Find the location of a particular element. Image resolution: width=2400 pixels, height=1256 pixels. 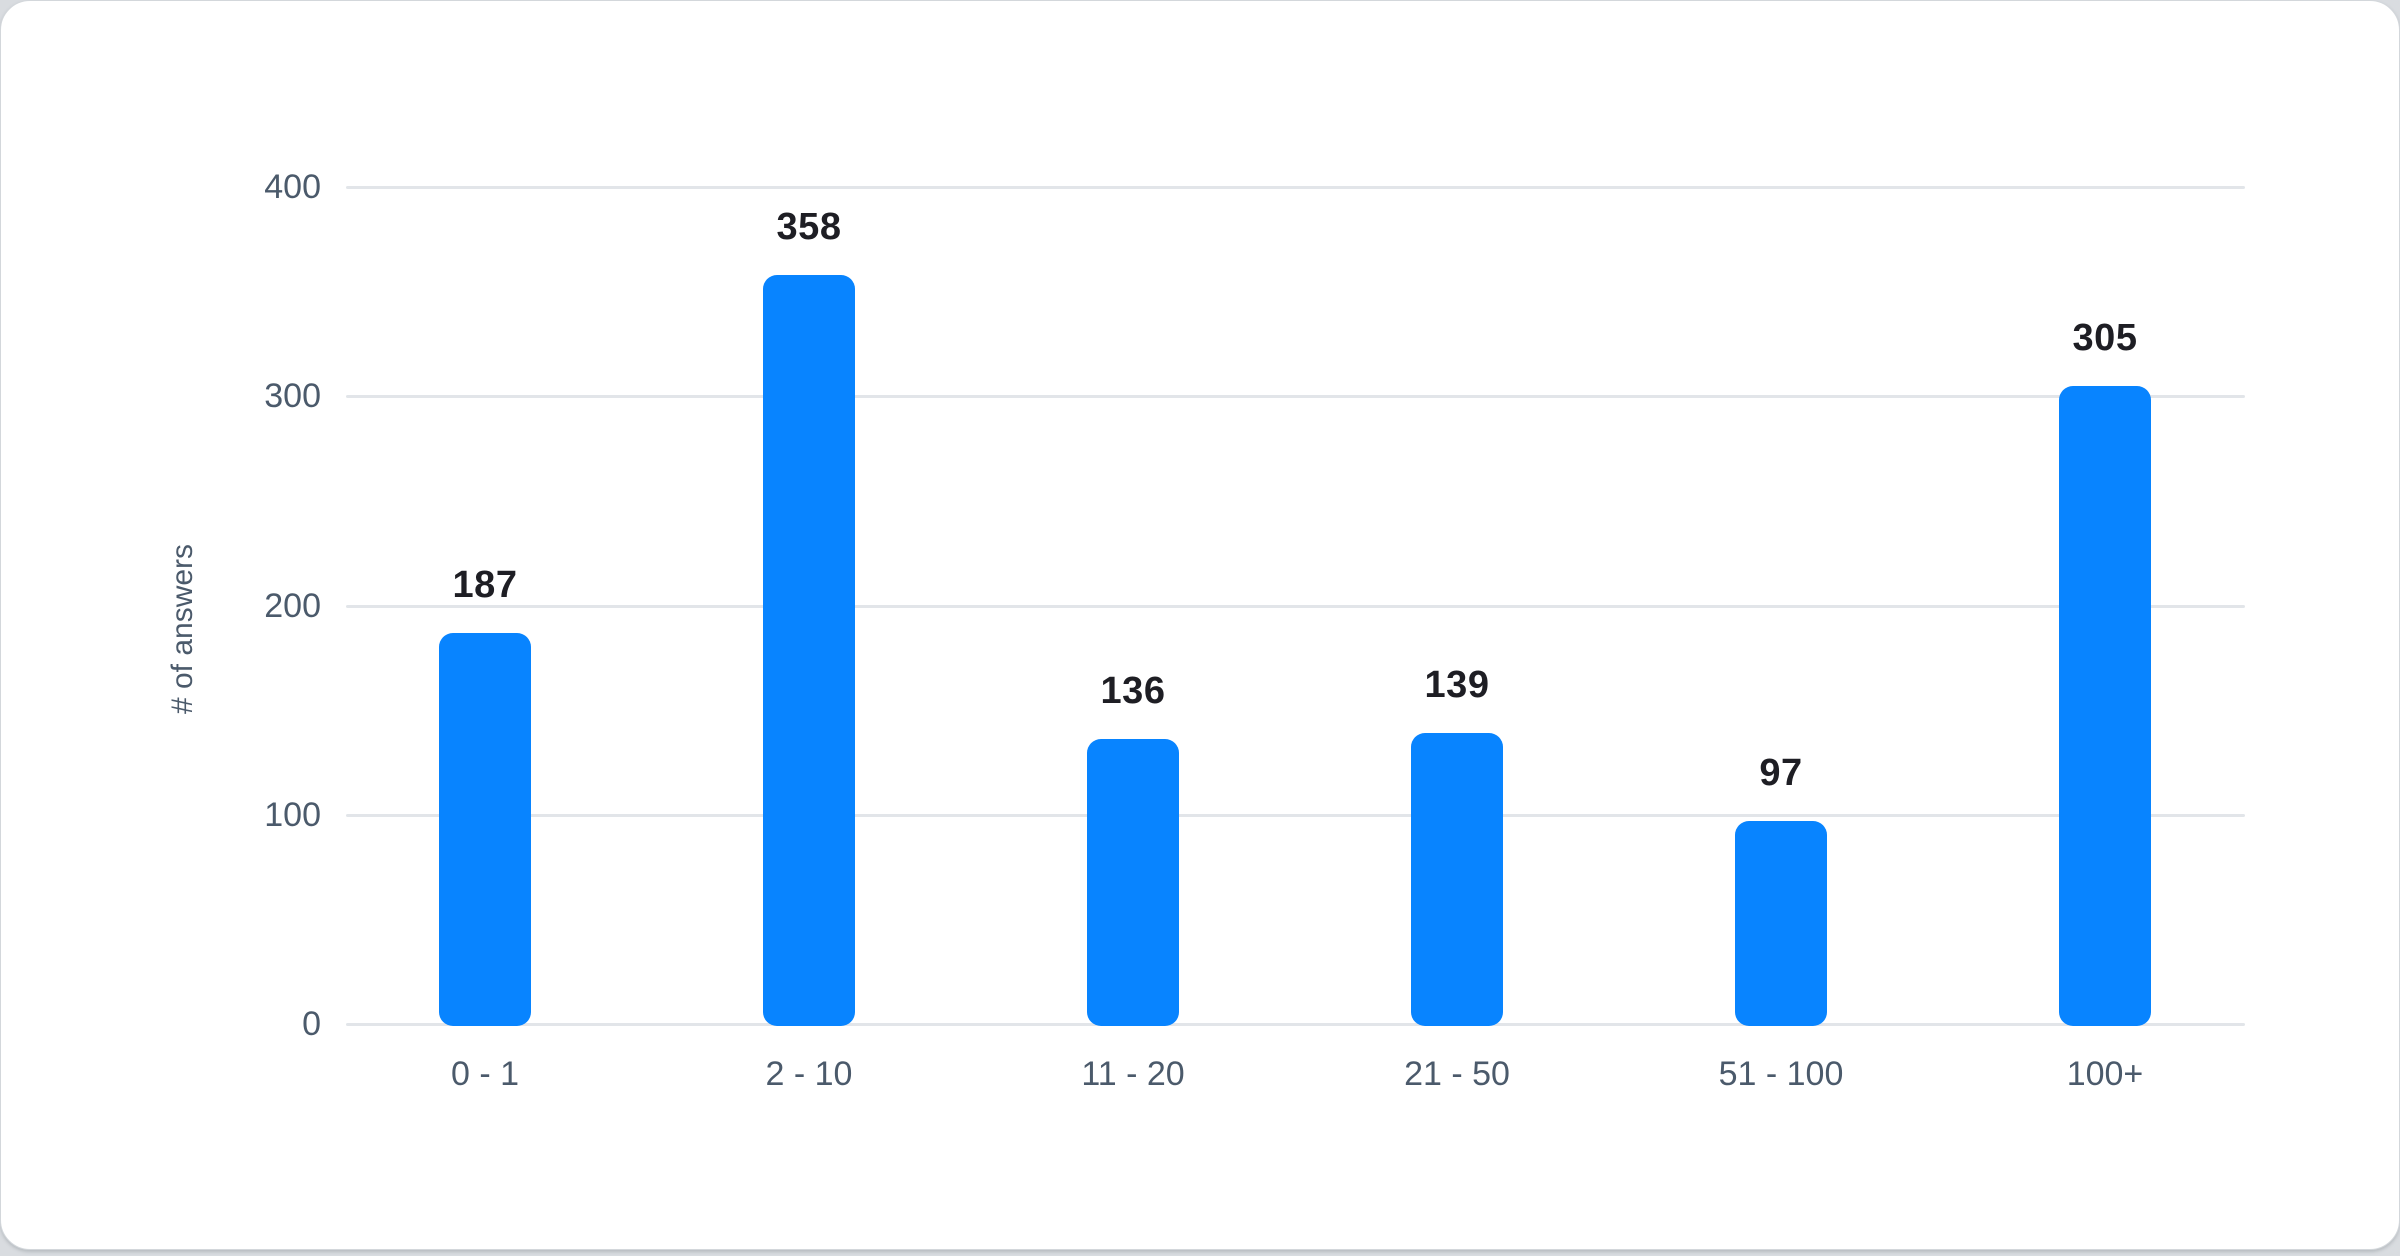

x-tick-label: 51 - 100 is located at coordinates (1781, 1074).